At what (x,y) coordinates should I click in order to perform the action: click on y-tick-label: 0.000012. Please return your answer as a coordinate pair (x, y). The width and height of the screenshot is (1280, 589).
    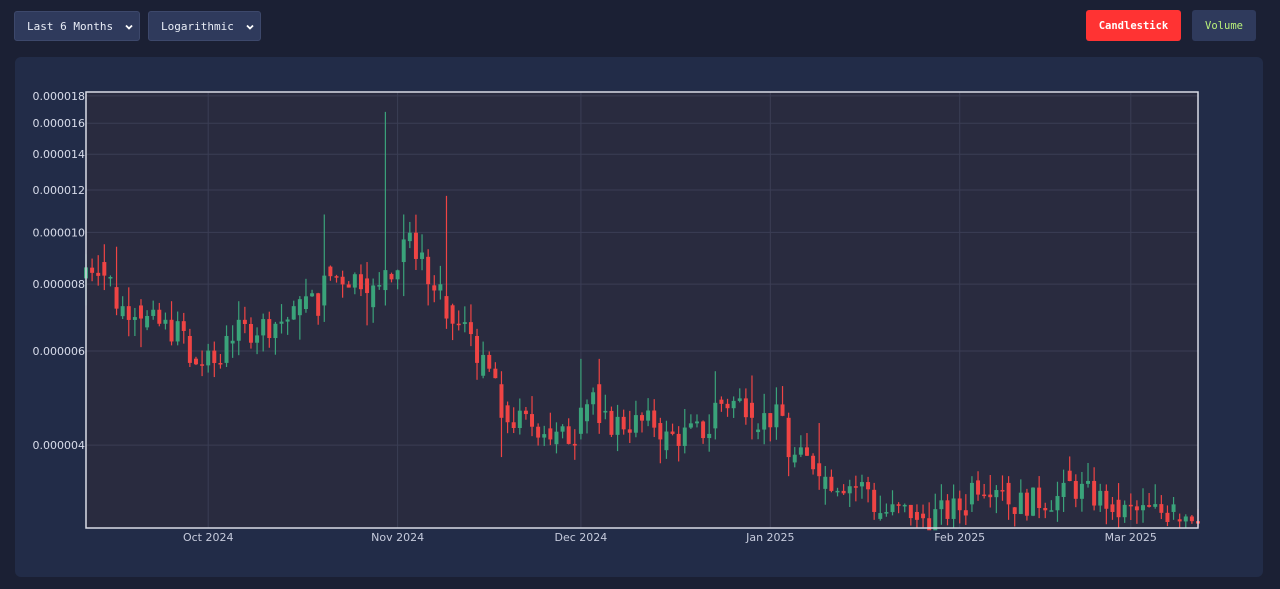
    Looking at the image, I should click on (59, 190).